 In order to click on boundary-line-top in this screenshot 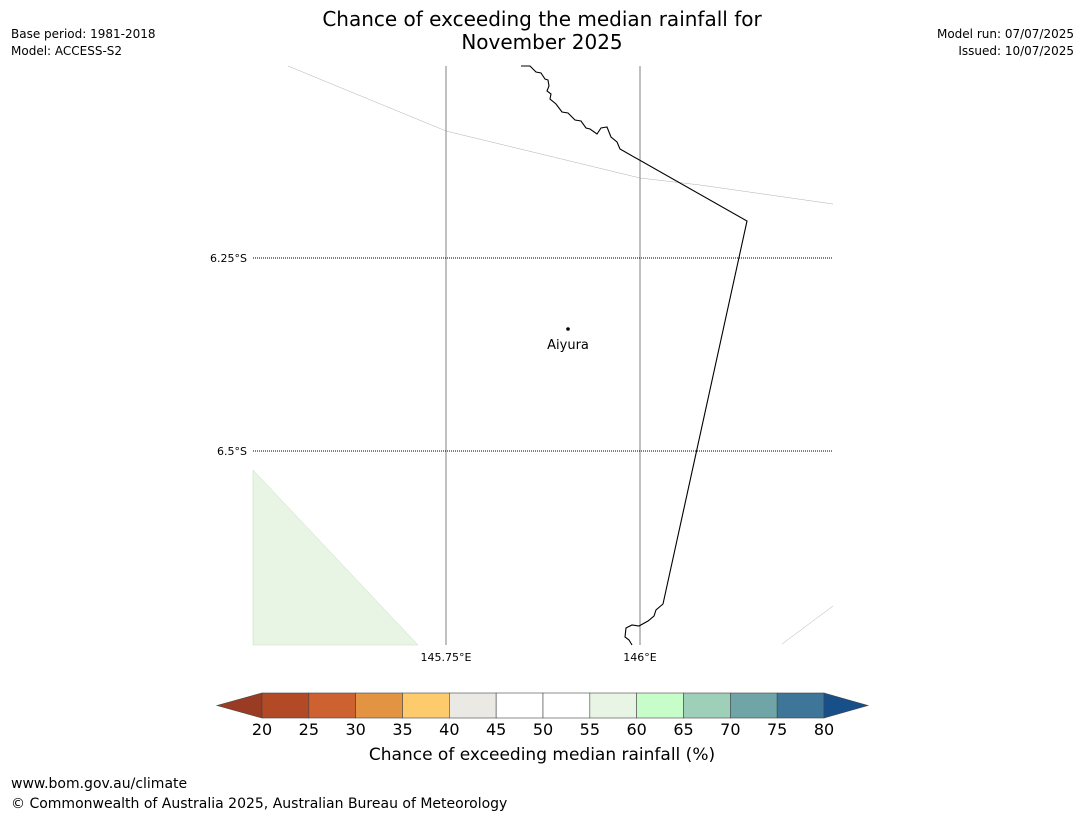, I will do `click(560, 135)`.